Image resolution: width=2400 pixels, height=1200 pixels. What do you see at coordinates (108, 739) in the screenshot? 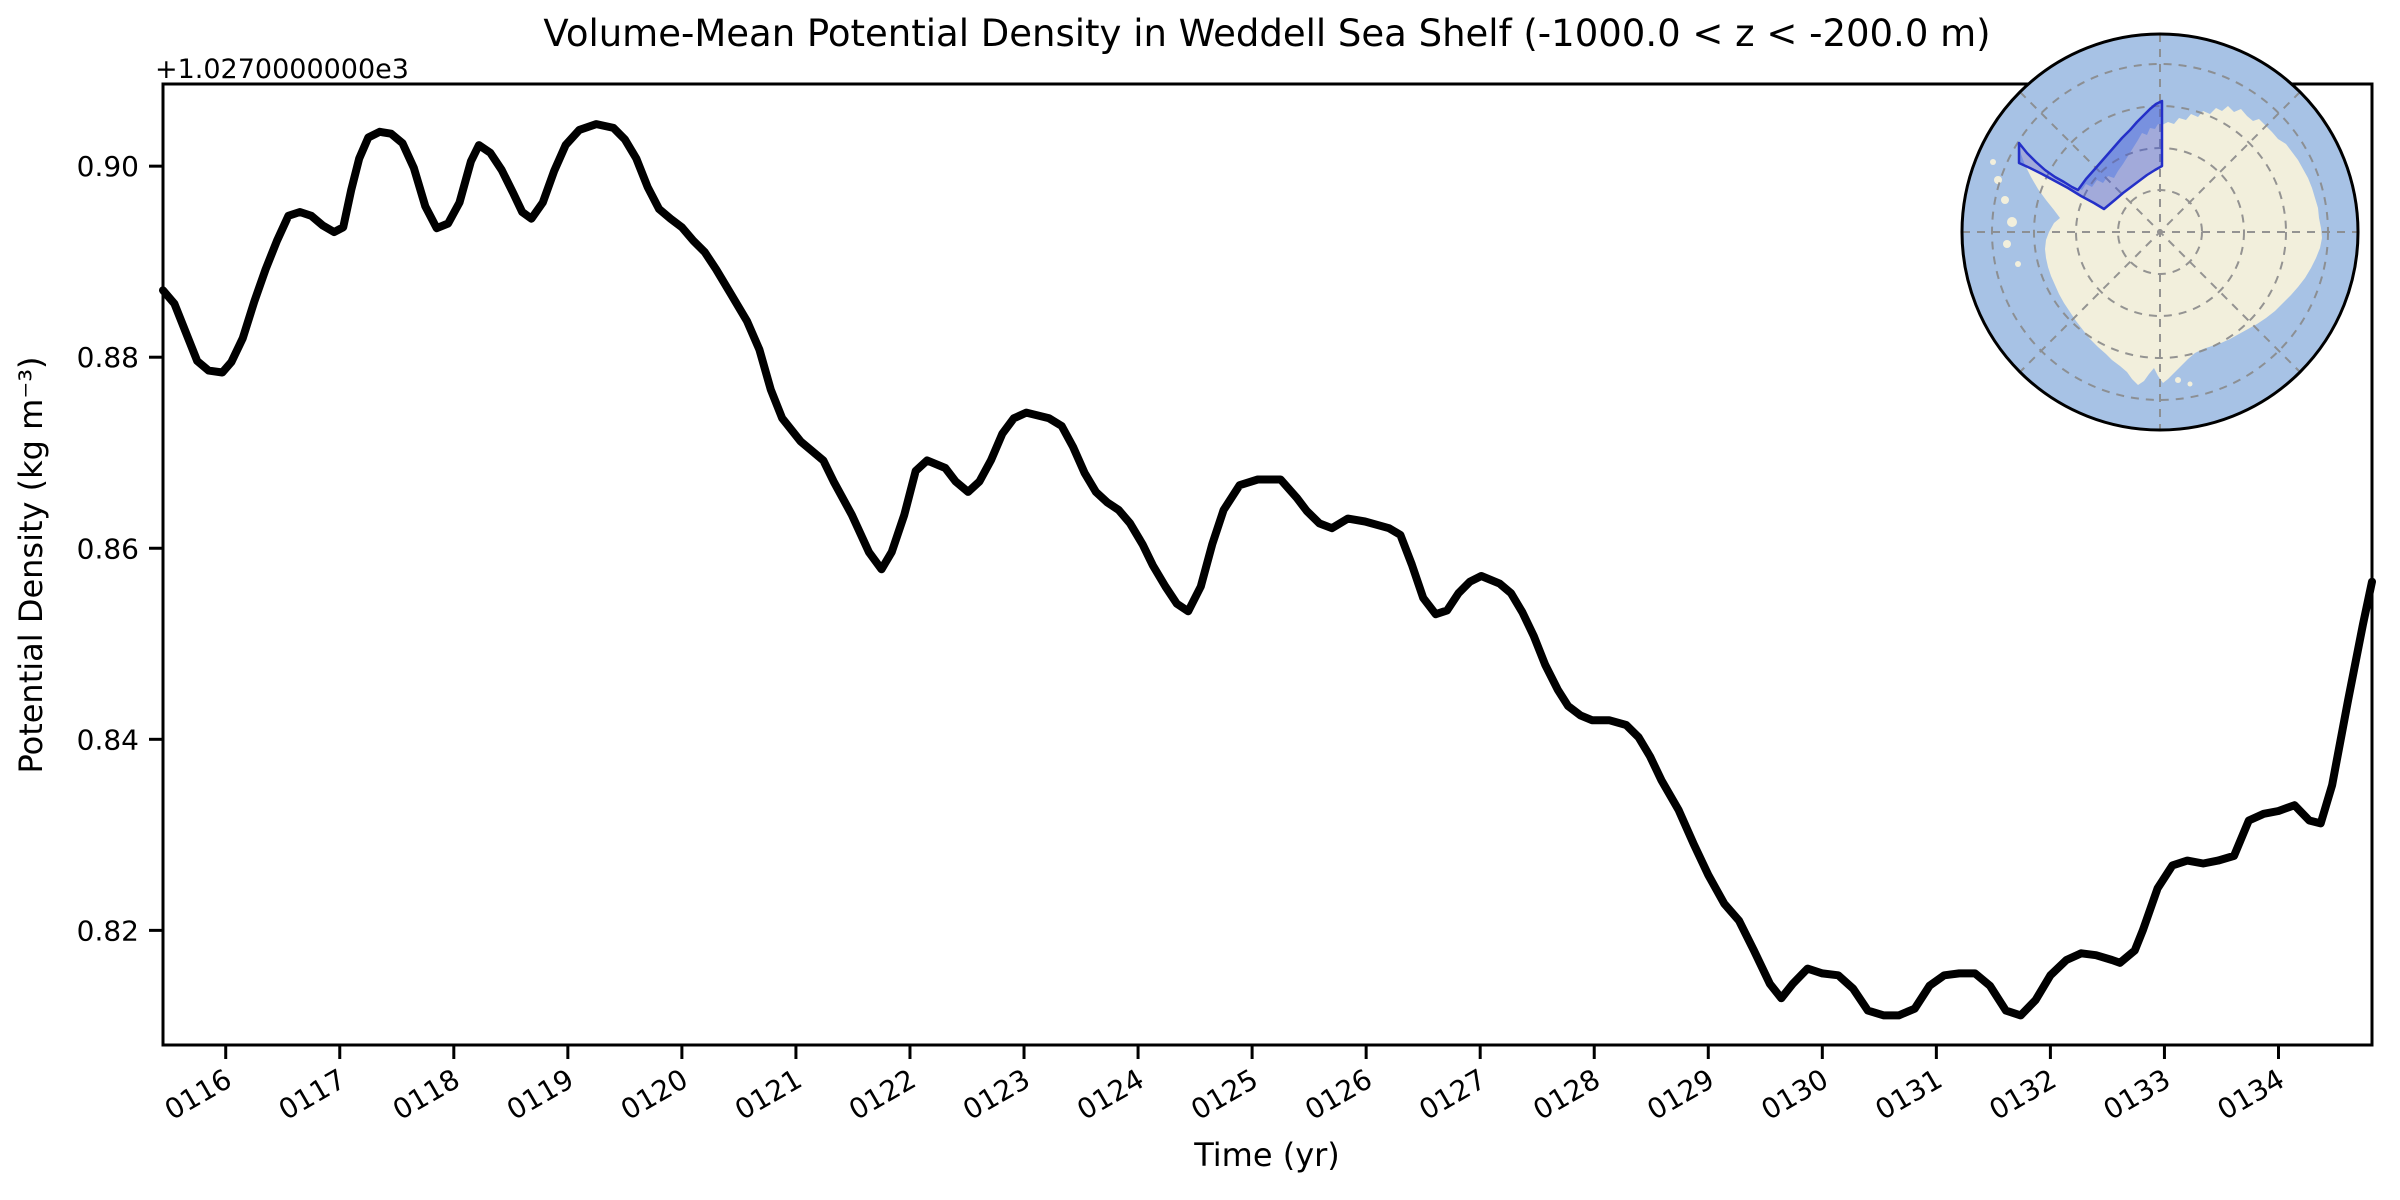
I see `y-tick-label: 0.84` at bounding box center [108, 739].